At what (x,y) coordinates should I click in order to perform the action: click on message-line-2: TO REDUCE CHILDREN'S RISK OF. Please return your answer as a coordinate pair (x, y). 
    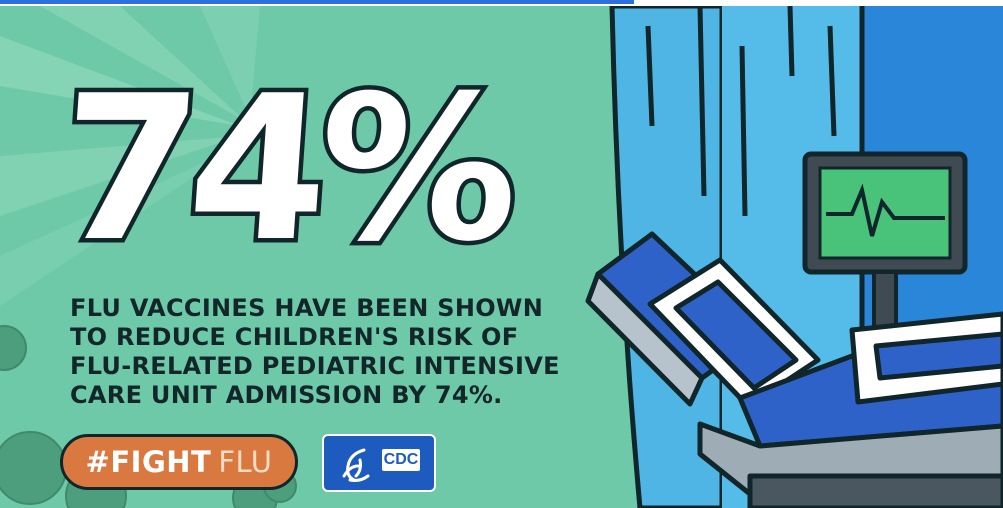
    Looking at the image, I should click on (294, 337).